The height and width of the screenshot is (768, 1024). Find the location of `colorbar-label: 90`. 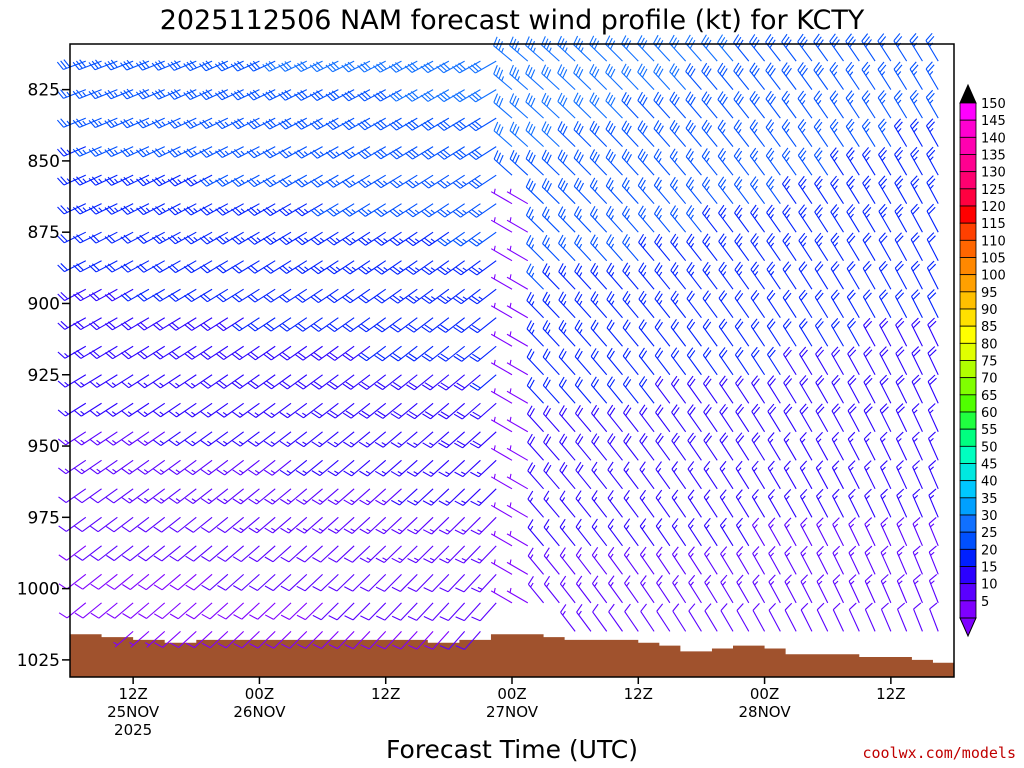

colorbar-label: 90 is located at coordinates (989, 310).